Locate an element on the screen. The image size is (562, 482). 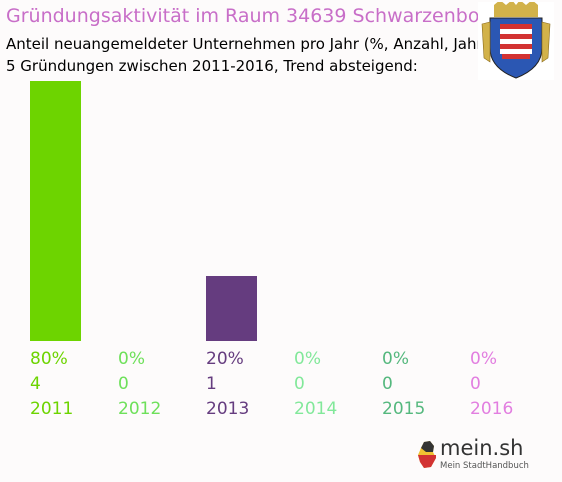
year-label-2012: 2012 is located at coordinates (139, 409).